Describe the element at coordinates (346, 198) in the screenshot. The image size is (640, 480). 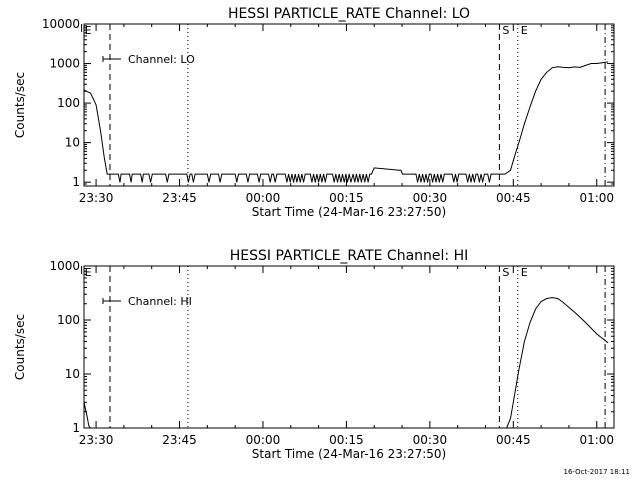
I see `x-tick-label: 00:15` at that location.